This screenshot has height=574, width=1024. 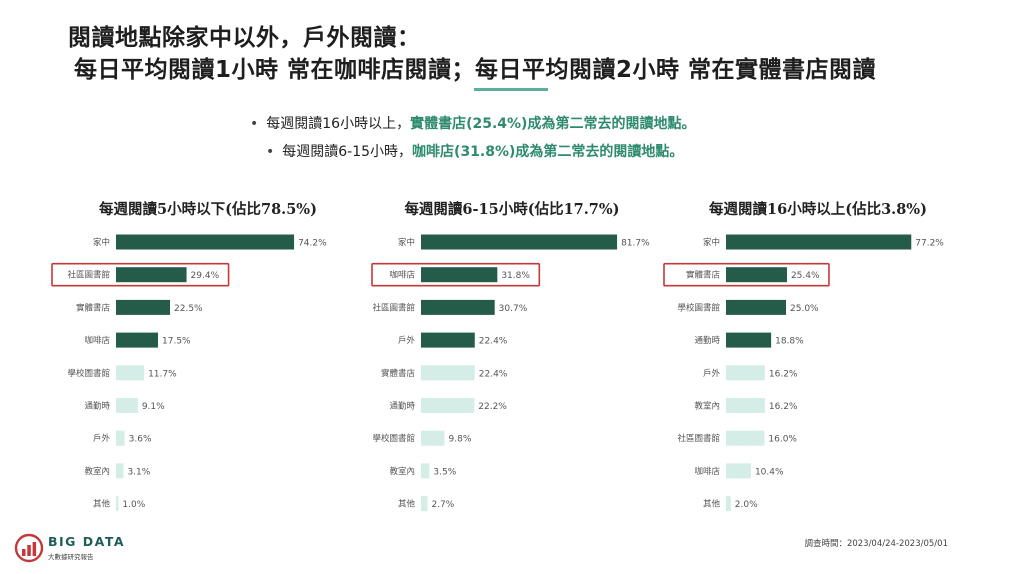 What do you see at coordinates (338, 124) in the screenshot?
I see `bullet-1-text: 每週閱讀16小時以上，` at bounding box center [338, 124].